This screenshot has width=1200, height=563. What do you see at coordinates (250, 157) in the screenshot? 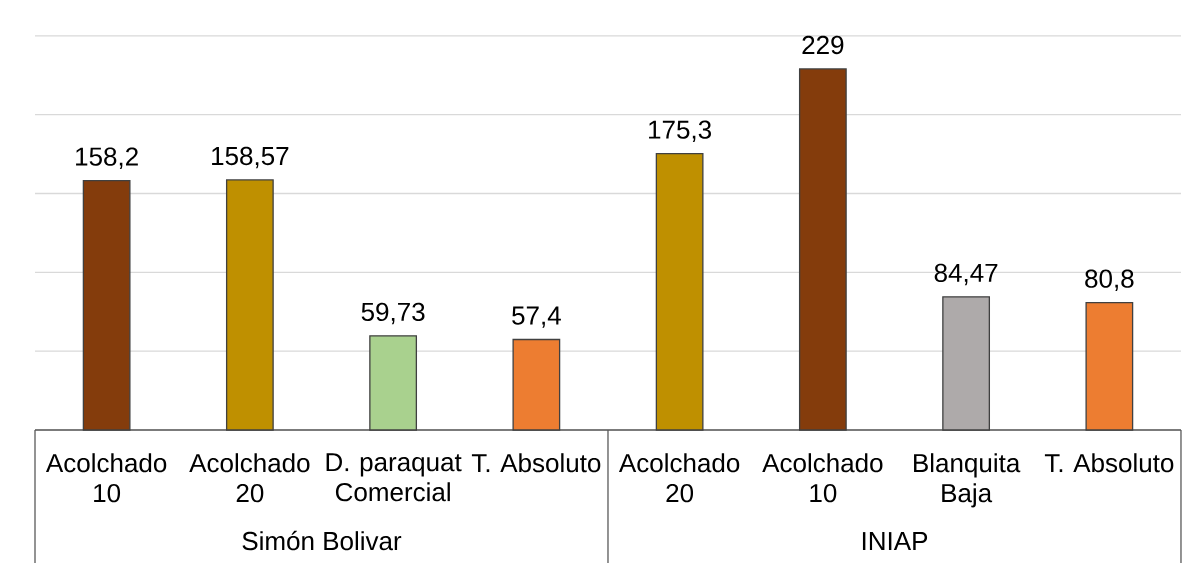
I see `data-label: 158,57` at bounding box center [250, 157].